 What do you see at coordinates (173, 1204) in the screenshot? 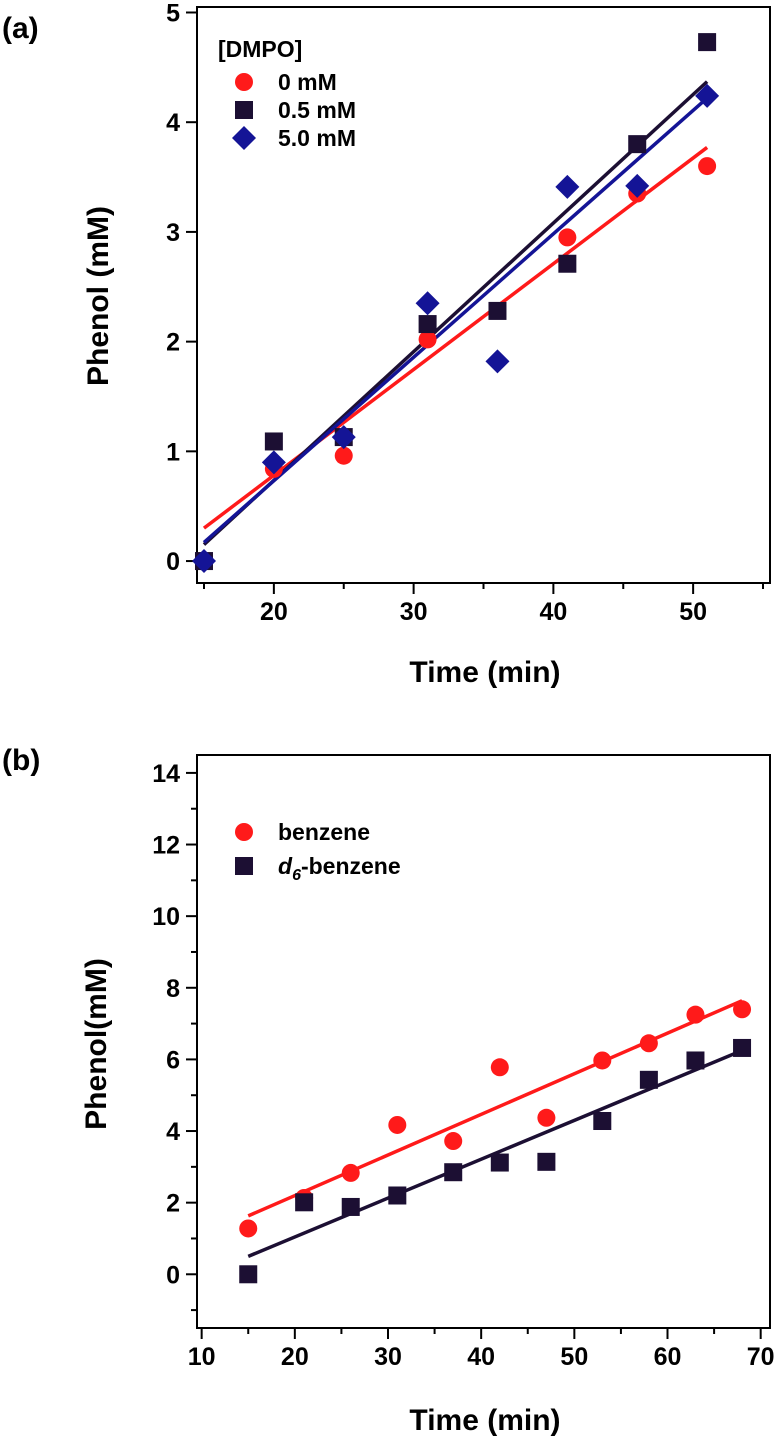
I see `panel-b-y-tick-label: 2` at bounding box center [173, 1204].